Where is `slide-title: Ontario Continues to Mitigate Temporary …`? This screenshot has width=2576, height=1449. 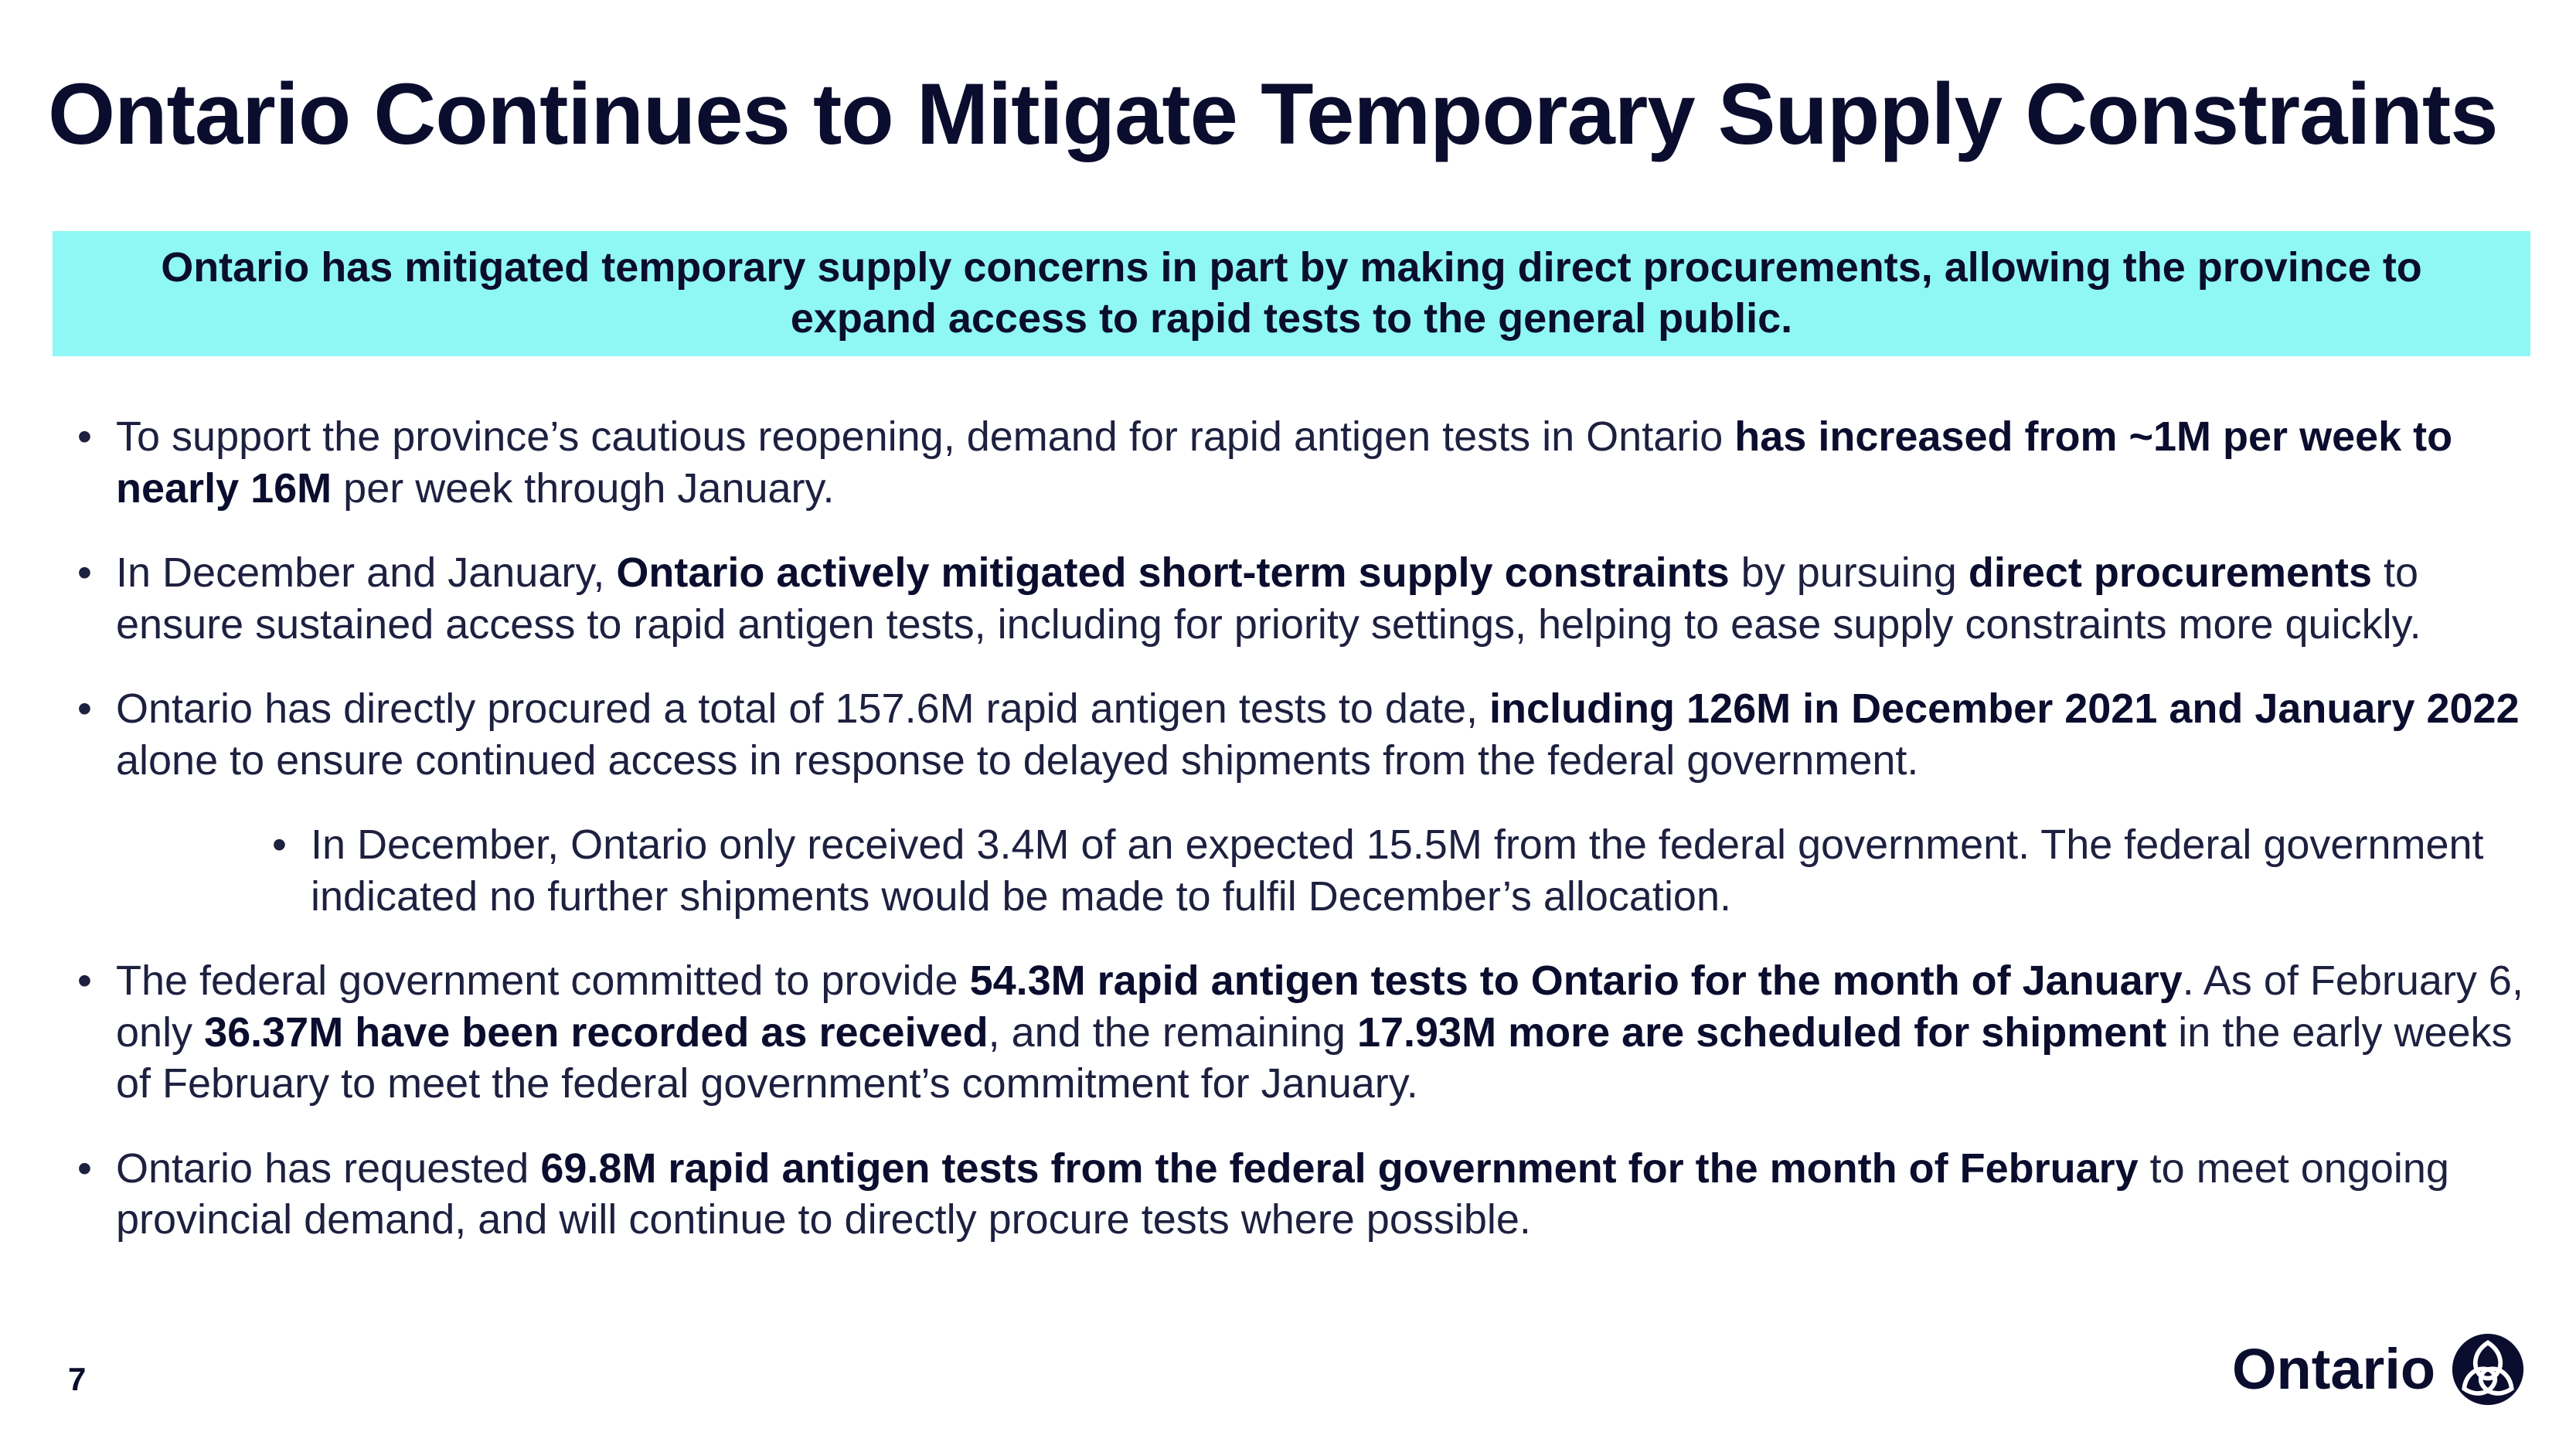 slide-title: Ontario Continues to Mitigate Temporary … is located at coordinates (1273, 114).